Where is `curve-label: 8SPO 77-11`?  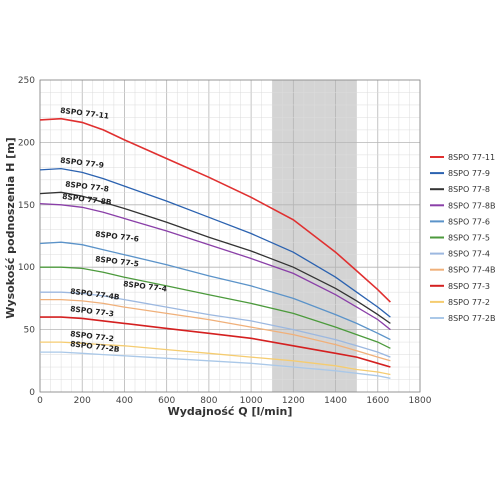 curve-label: 8SPO 77-11 is located at coordinates (85, 113).